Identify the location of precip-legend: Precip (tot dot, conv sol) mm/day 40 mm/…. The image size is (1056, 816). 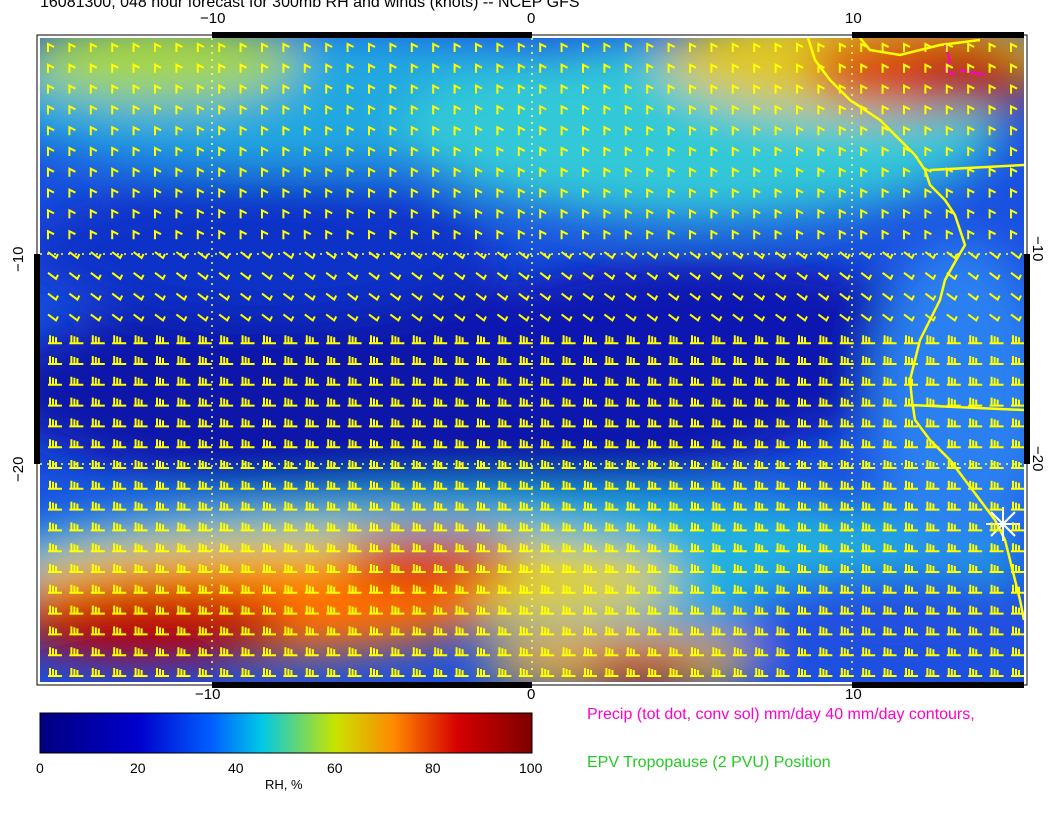
(781, 714).